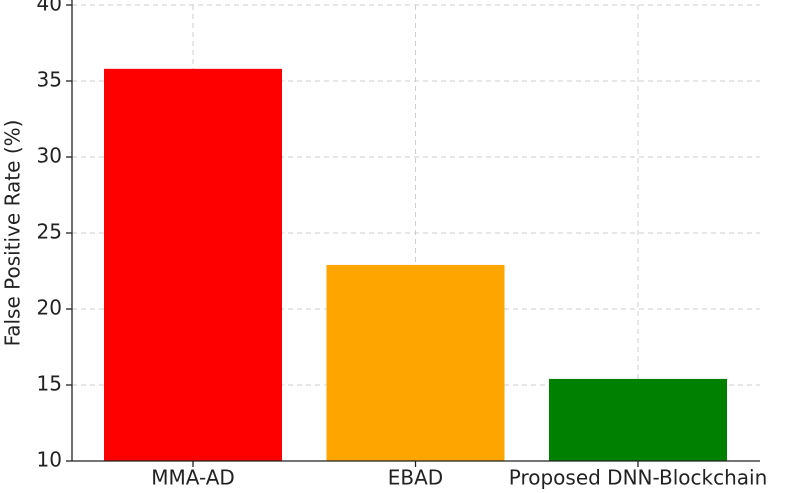  What do you see at coordinates (49, 384) in the screenshot?
I see `y-tick-label: 15` at bounding box center [49, 384].